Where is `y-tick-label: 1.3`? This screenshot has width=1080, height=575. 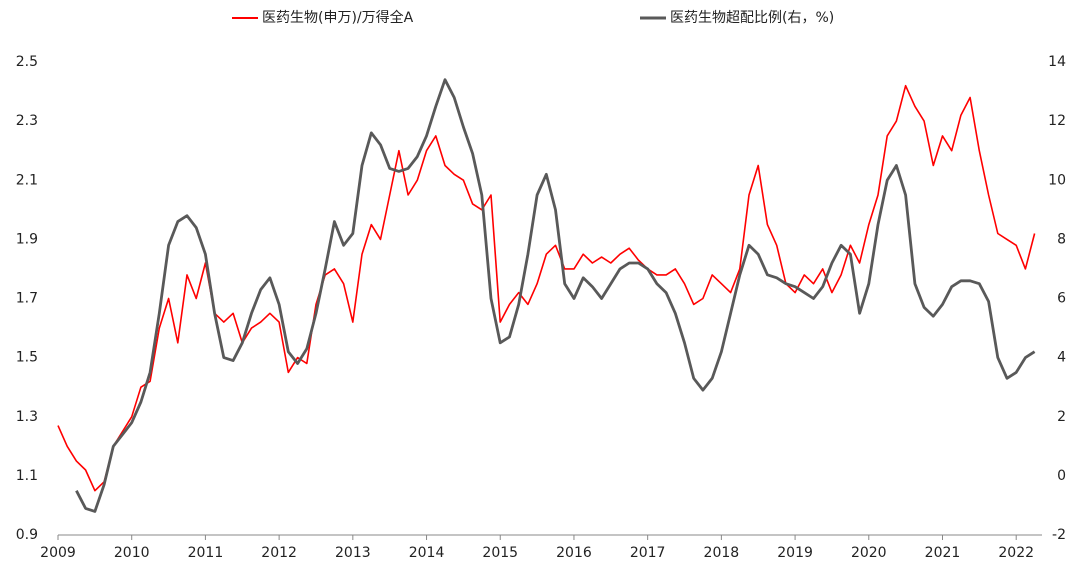 y-tick-label: 1.3 is located at coordinates (27, 417).